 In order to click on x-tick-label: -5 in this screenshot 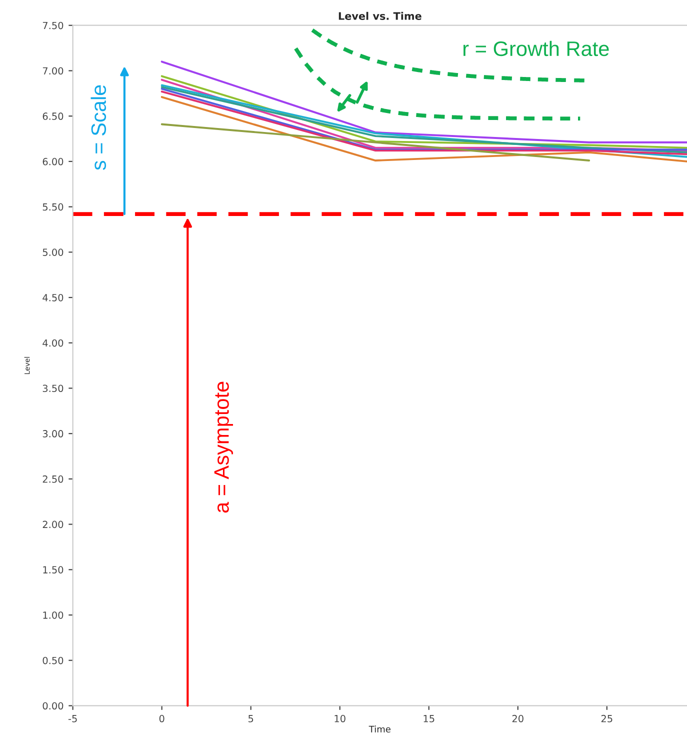, I will do `click(72, 718)`.